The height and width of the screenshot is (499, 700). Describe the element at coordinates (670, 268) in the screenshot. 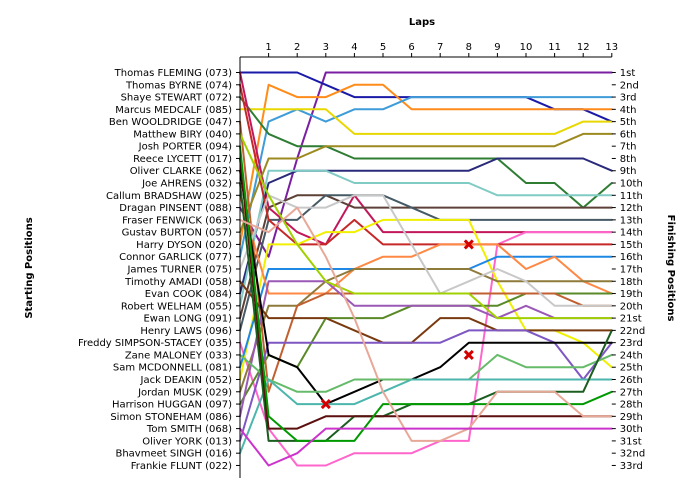

I see `y-axis-title-right: Finishing Positions` at that location.